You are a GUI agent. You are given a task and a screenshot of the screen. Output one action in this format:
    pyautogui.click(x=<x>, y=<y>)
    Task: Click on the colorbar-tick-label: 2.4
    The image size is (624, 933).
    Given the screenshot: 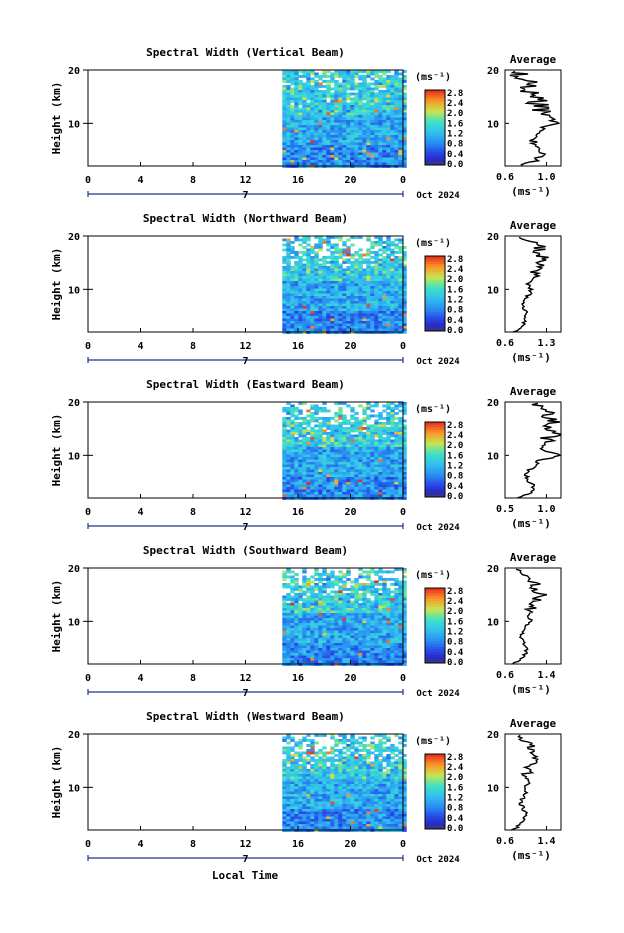 What is the action you would take?
    pyautogui.click(x=455, y=104)
    